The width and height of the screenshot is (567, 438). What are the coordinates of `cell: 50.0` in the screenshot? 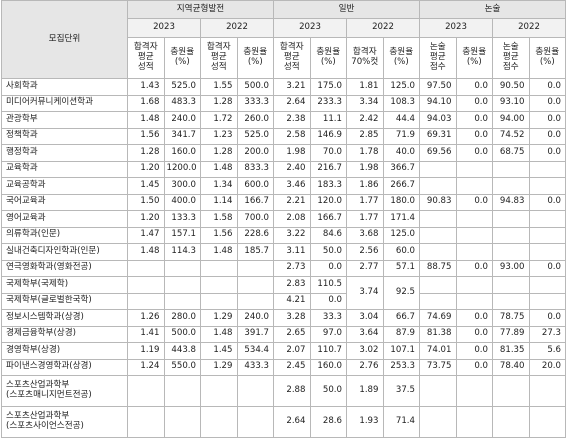 It's located at (328, 252).